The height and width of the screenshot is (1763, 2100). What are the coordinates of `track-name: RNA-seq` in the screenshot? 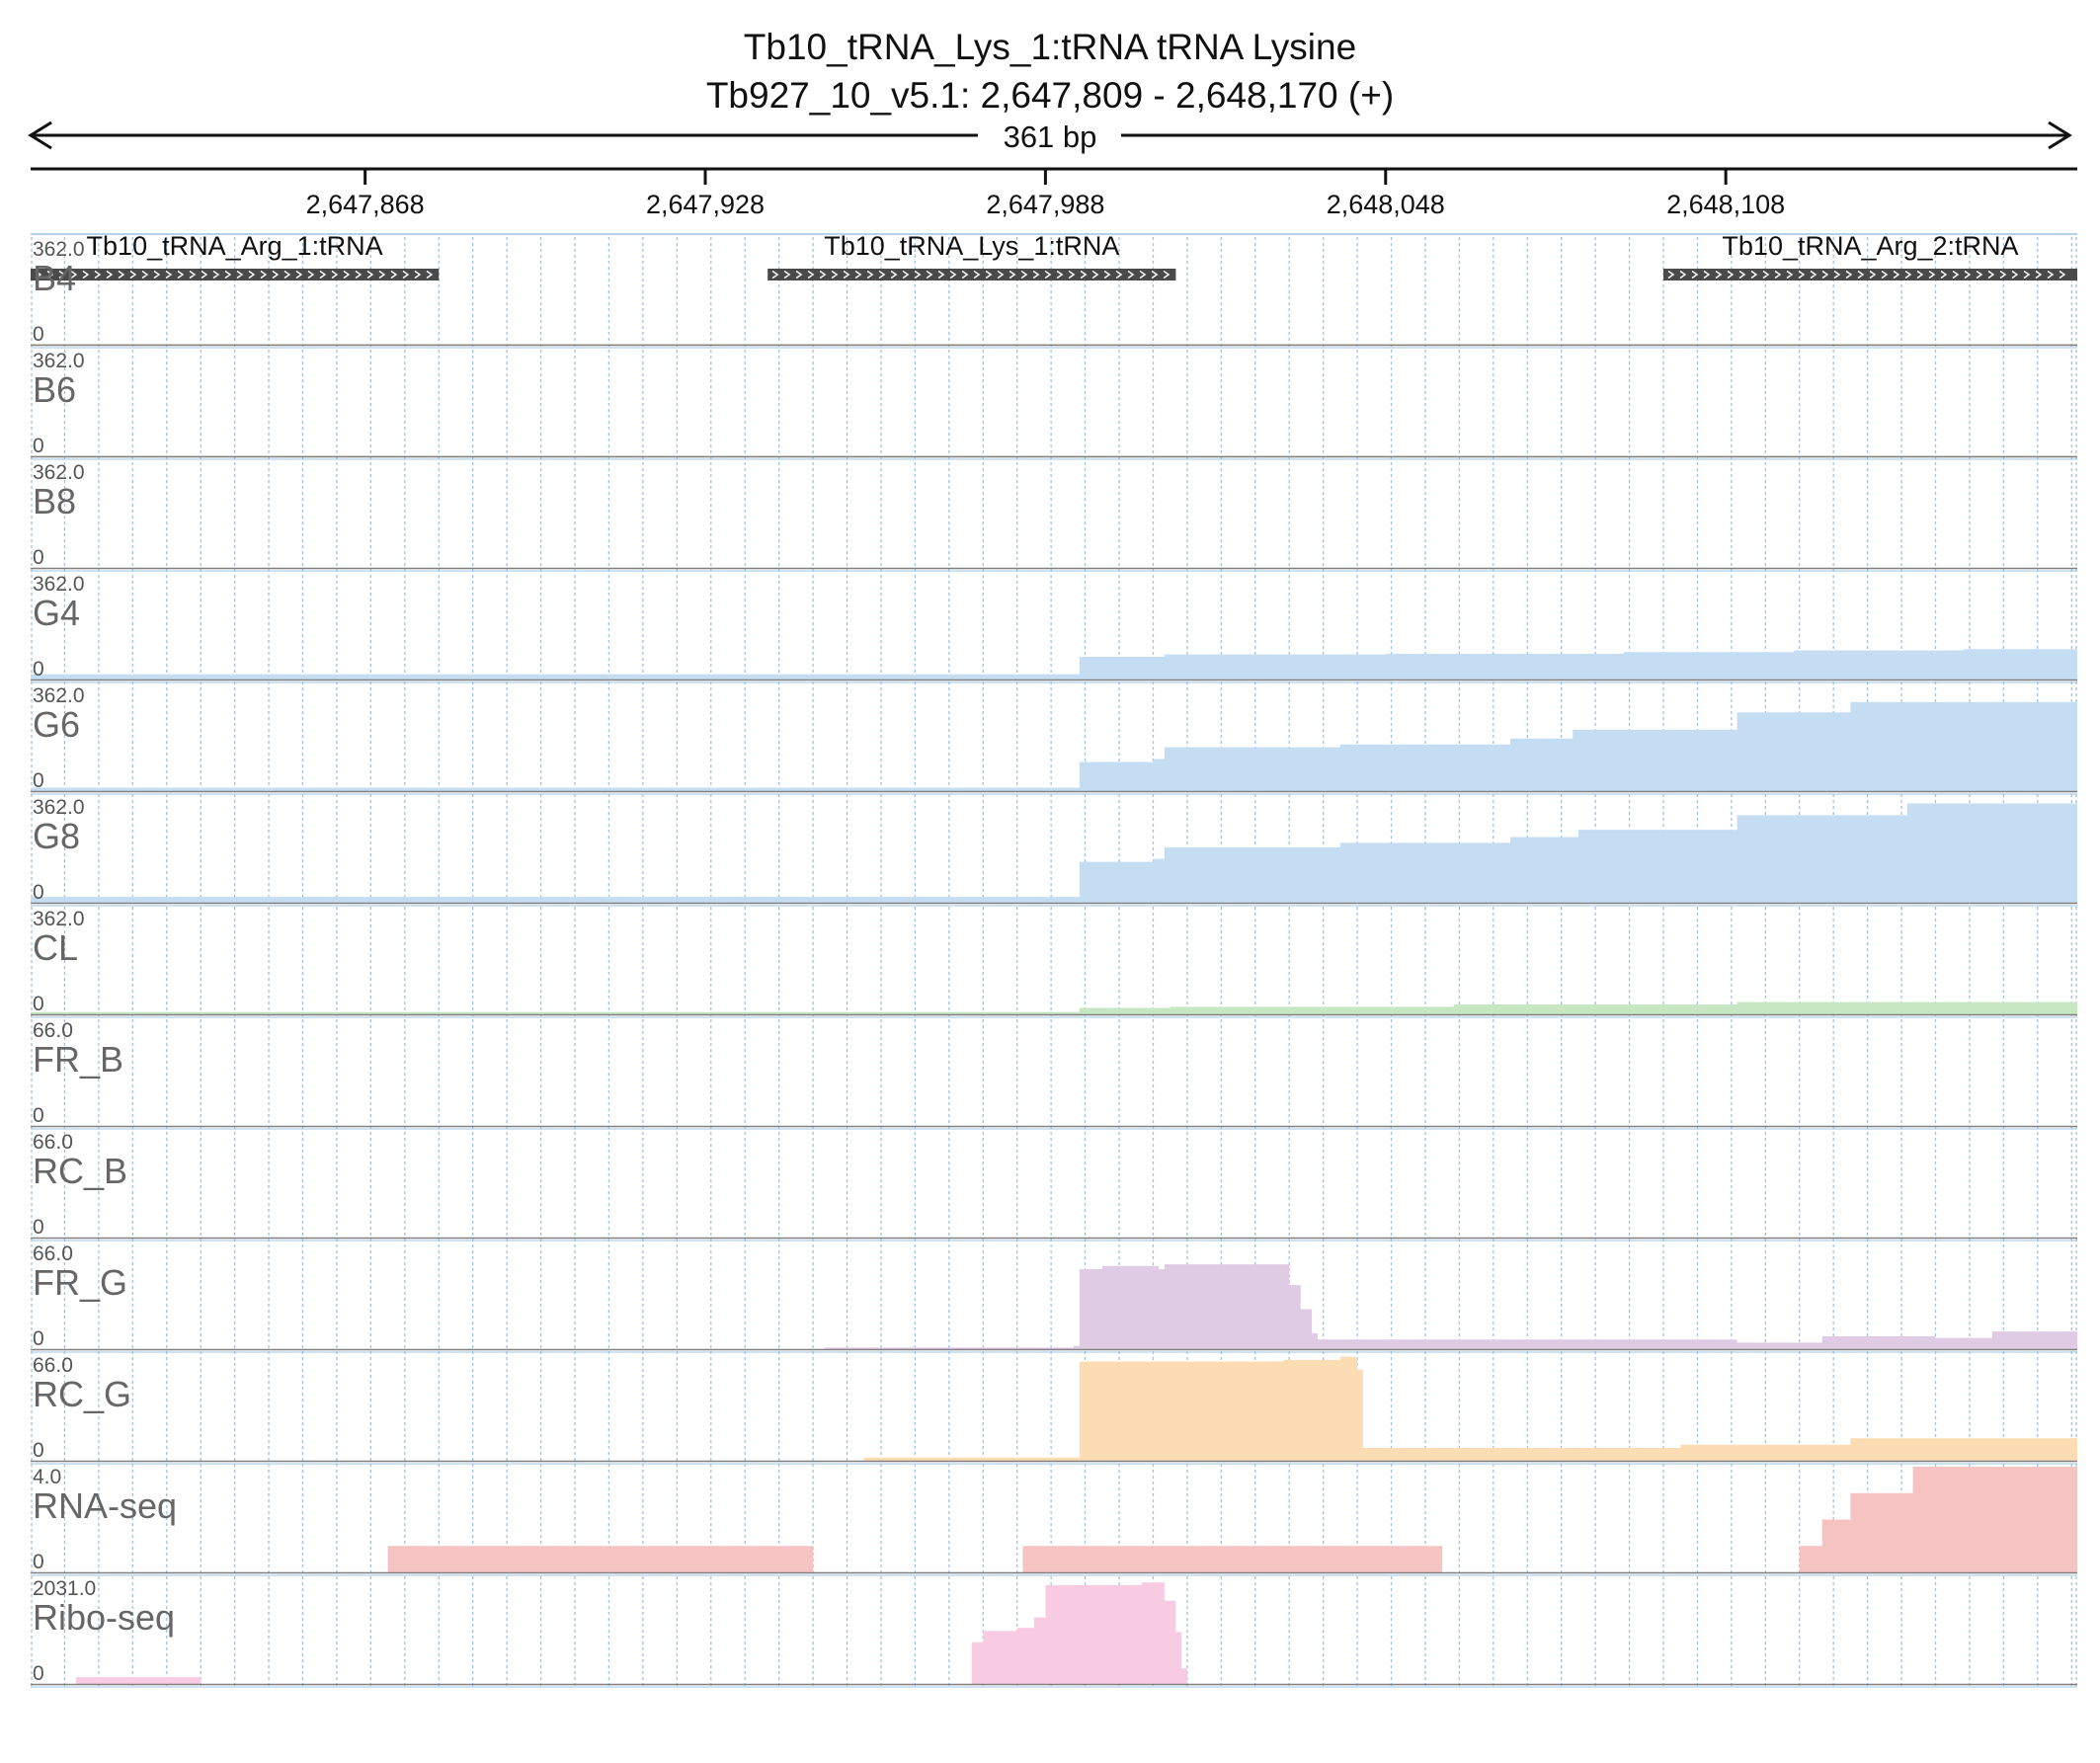 It's located at (105, 1505).